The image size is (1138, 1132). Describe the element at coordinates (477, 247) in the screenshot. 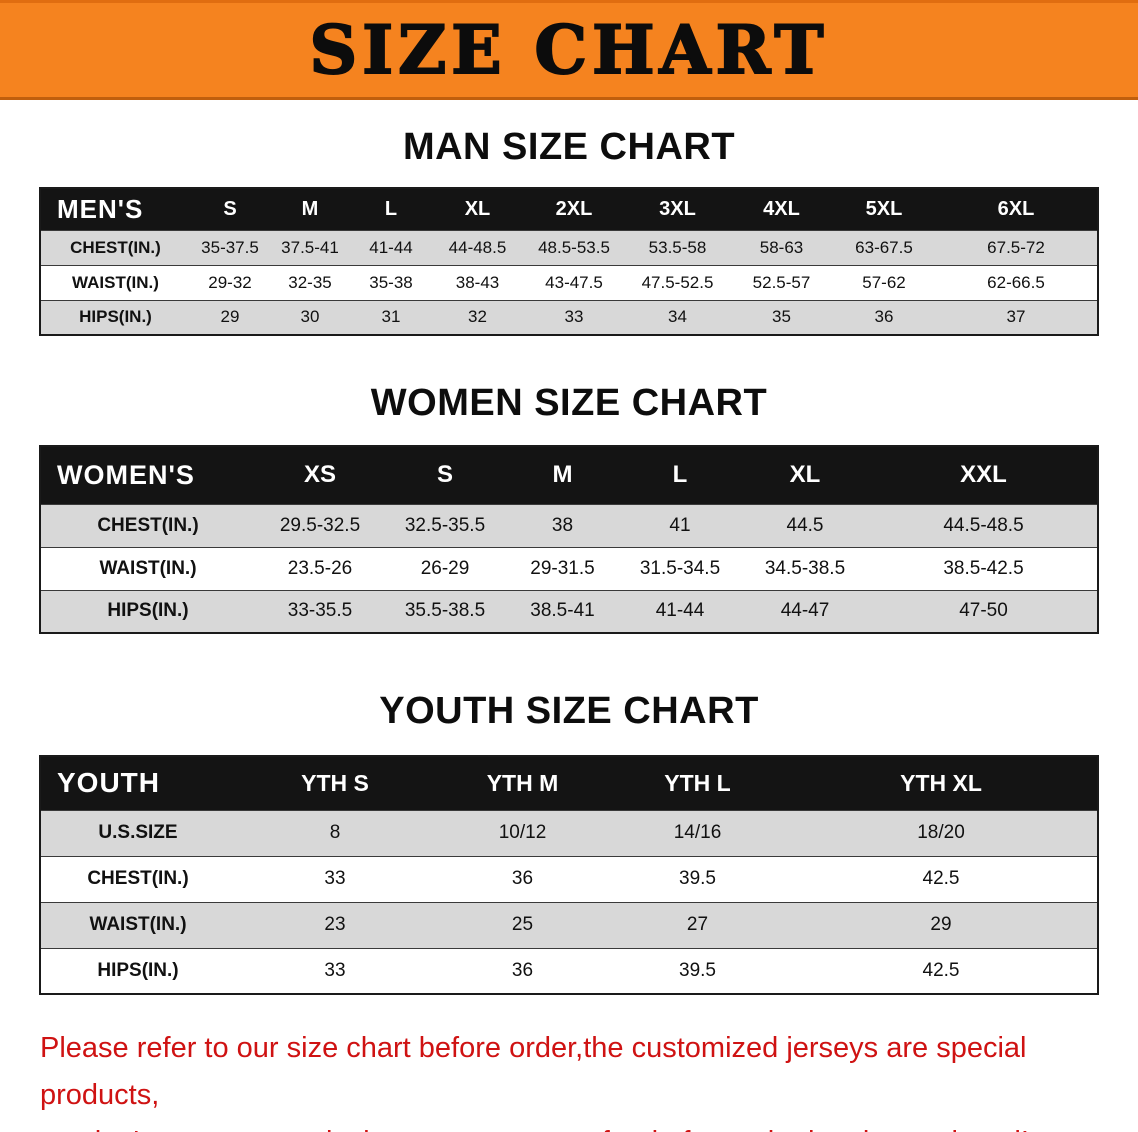

I see `table-cell: 44-48.5` at that location.